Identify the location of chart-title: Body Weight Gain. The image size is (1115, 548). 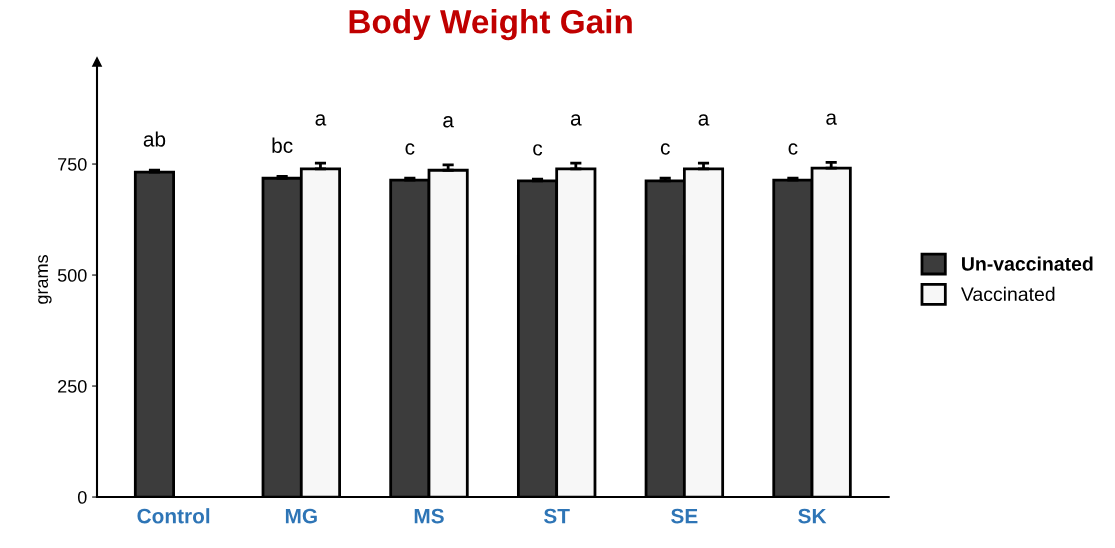
(490, 25).